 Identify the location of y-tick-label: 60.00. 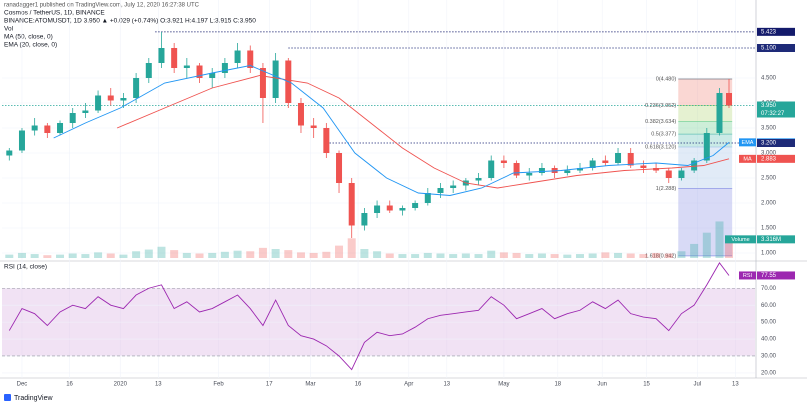
(769, 306).